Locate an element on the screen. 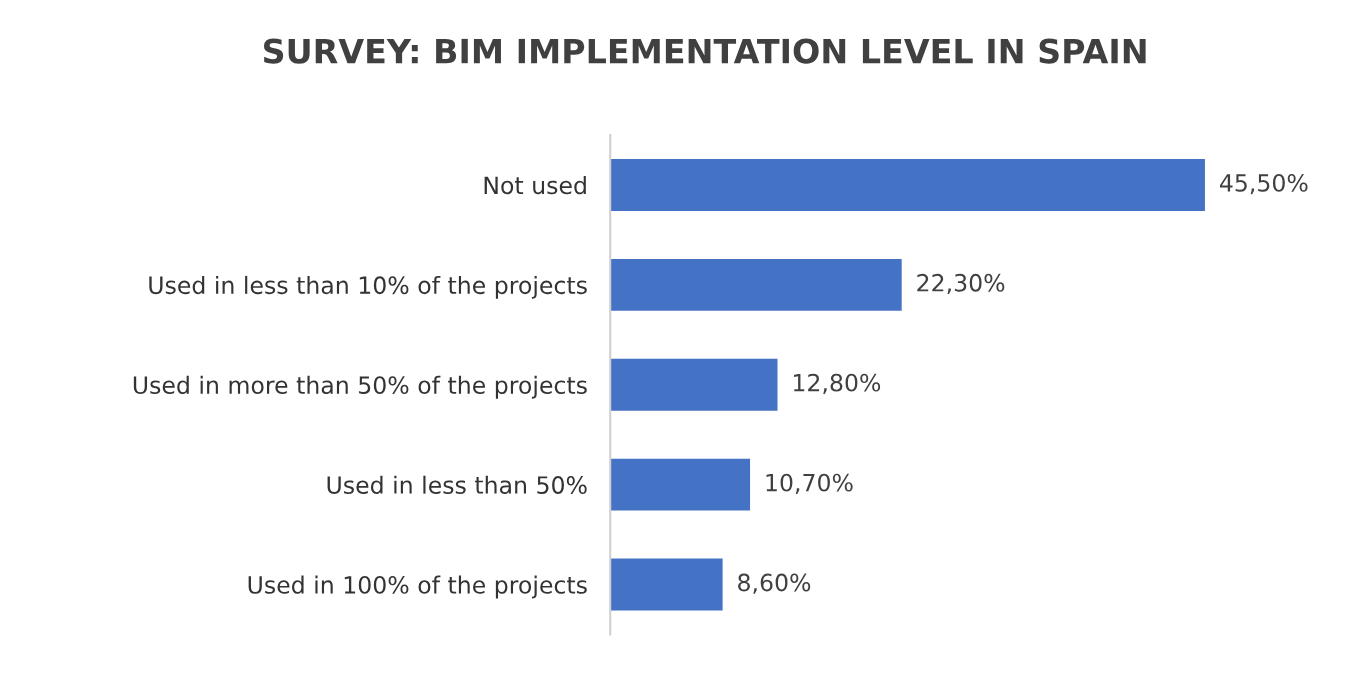  data-label: 45,50% is located at coordinates (1263, 184).